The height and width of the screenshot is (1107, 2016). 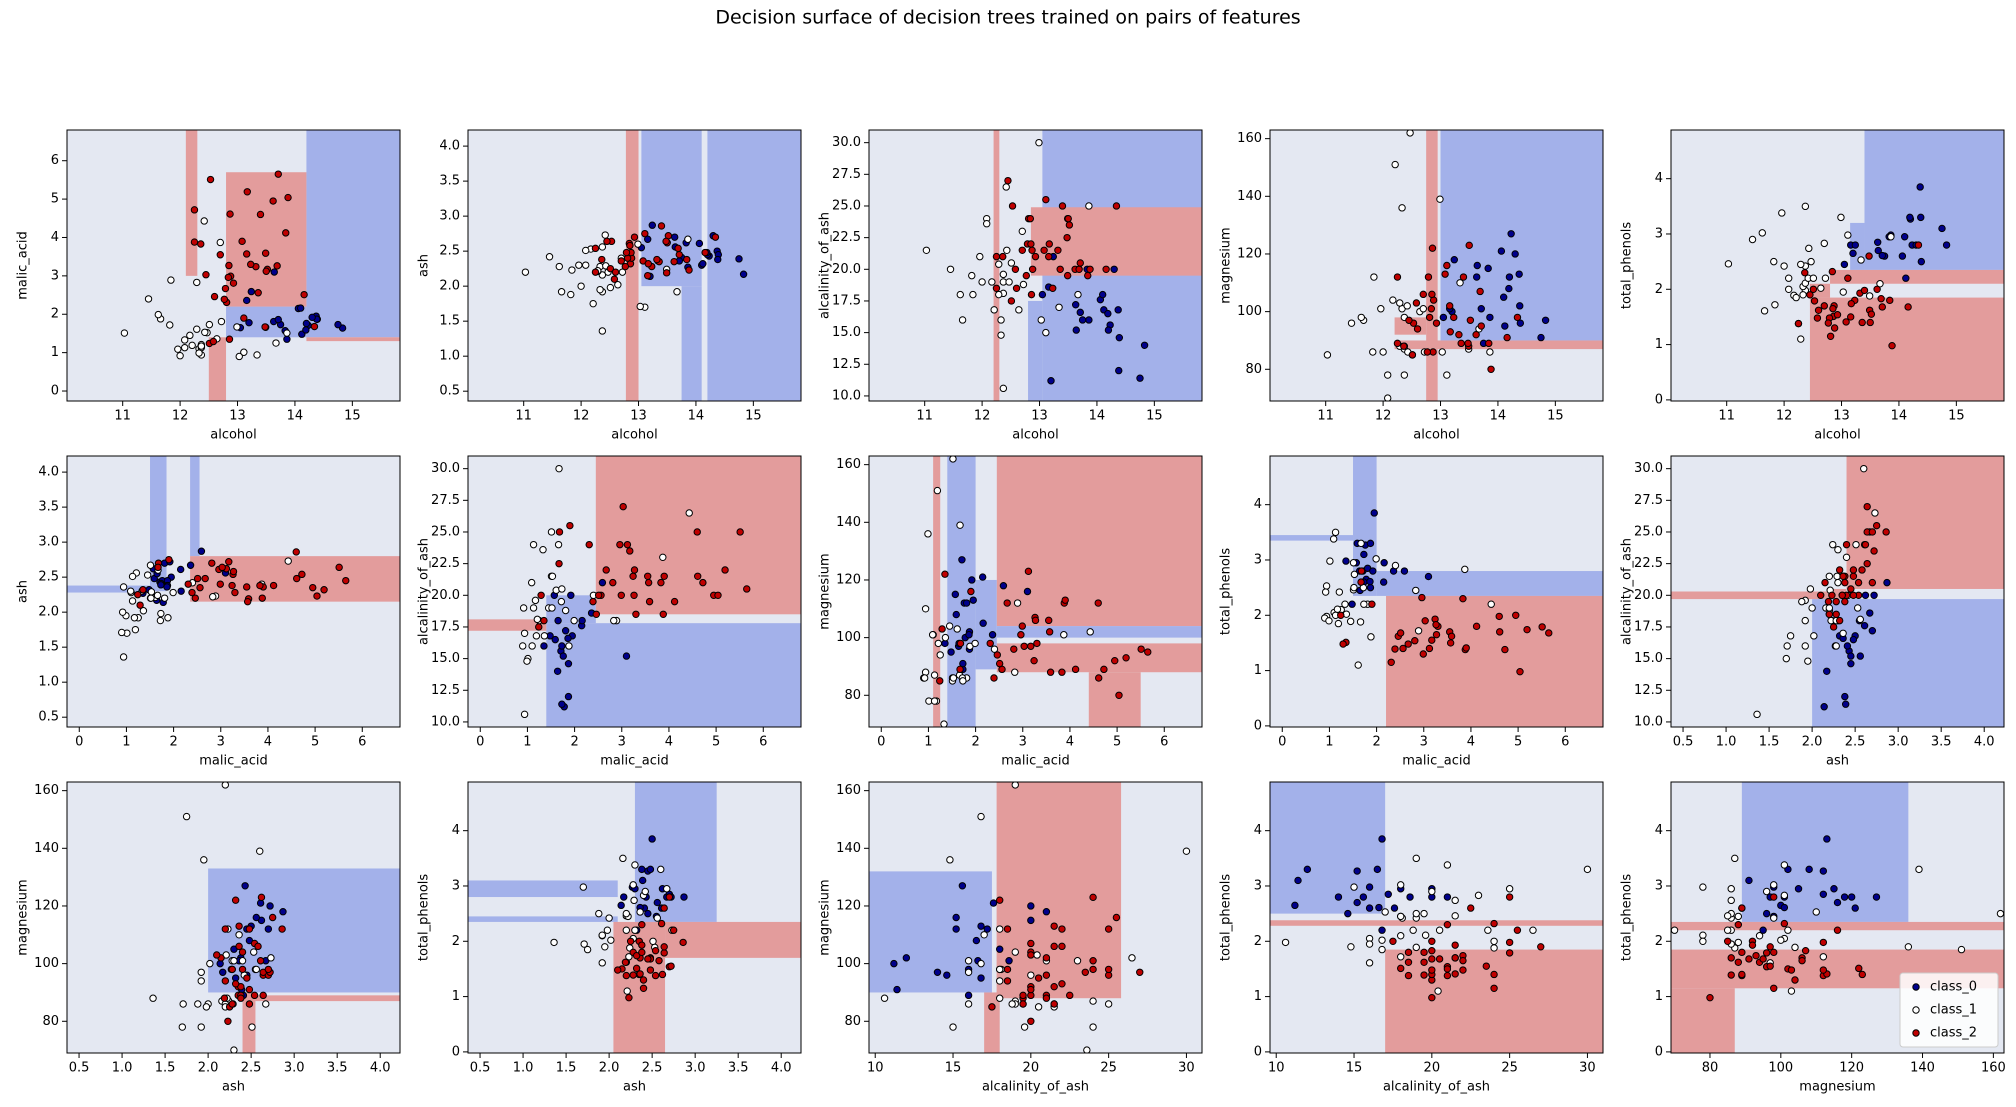 I want to click on x-tick-label: 5, so click(x=1117, y=742).